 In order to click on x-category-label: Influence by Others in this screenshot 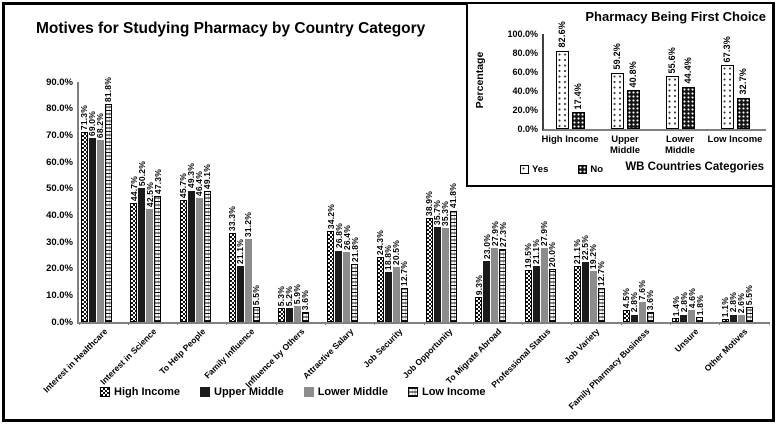, I will do `click(274, 358)`.